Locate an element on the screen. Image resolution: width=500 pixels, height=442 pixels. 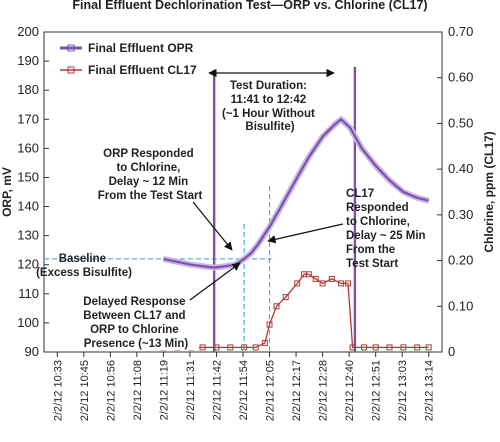
orp-response-line: ORP Responded is located at coordinates (148, 154).